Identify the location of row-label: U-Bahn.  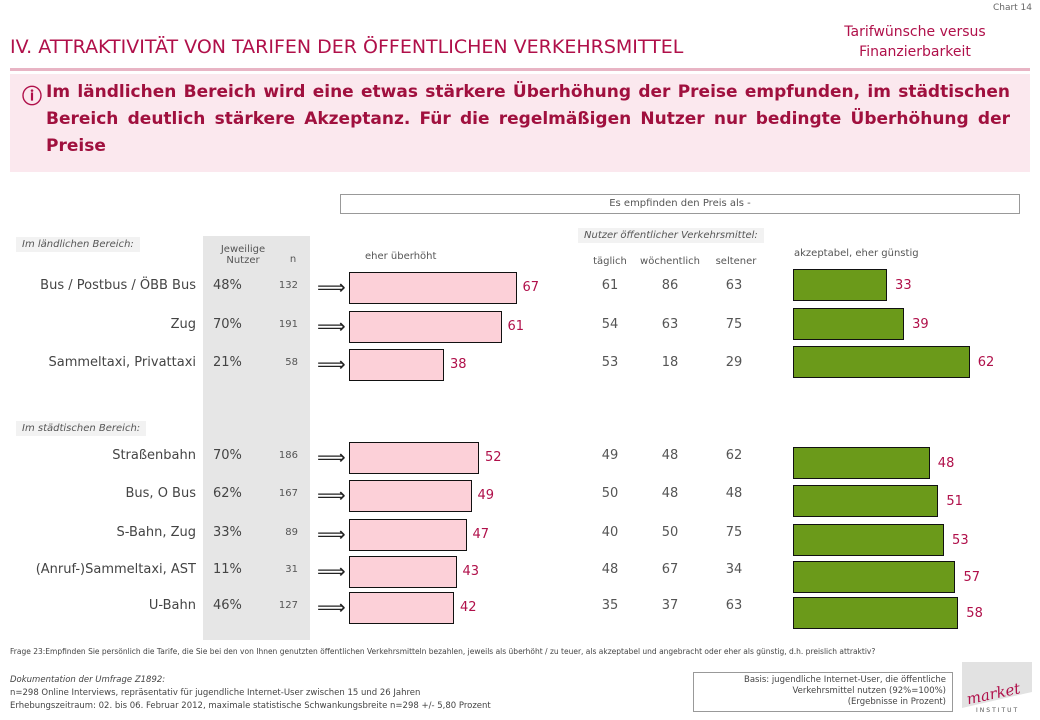
(172, 605).